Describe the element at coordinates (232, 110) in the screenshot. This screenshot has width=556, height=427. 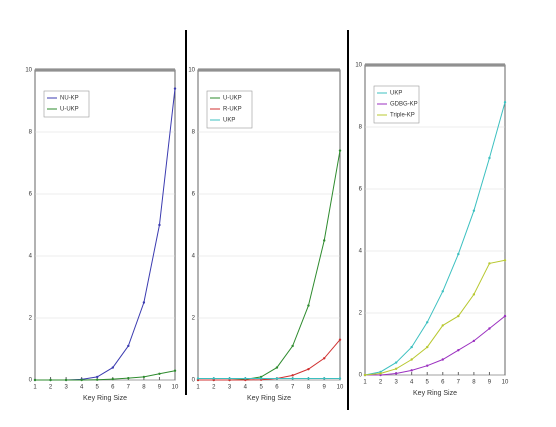
I see `legend-label: R-UKP` at that location.